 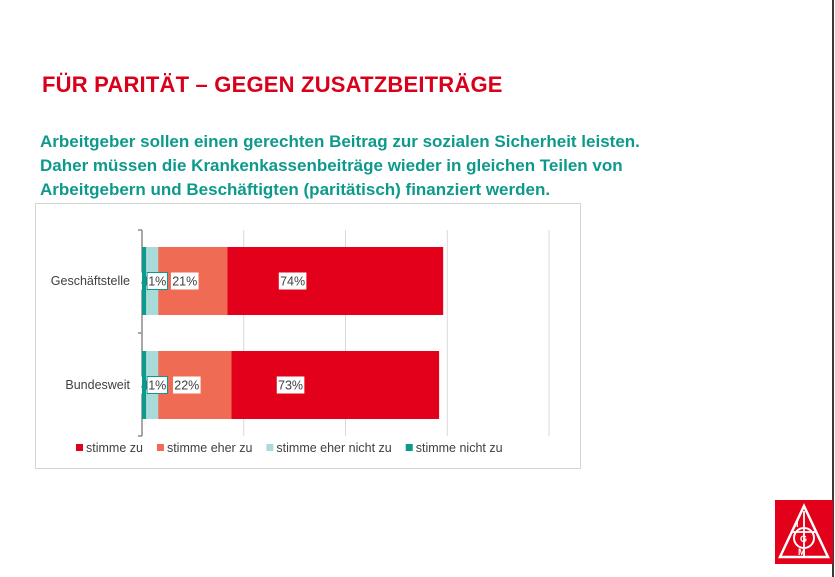 I want to click on svg-text: I, so click(x=797, y=524).